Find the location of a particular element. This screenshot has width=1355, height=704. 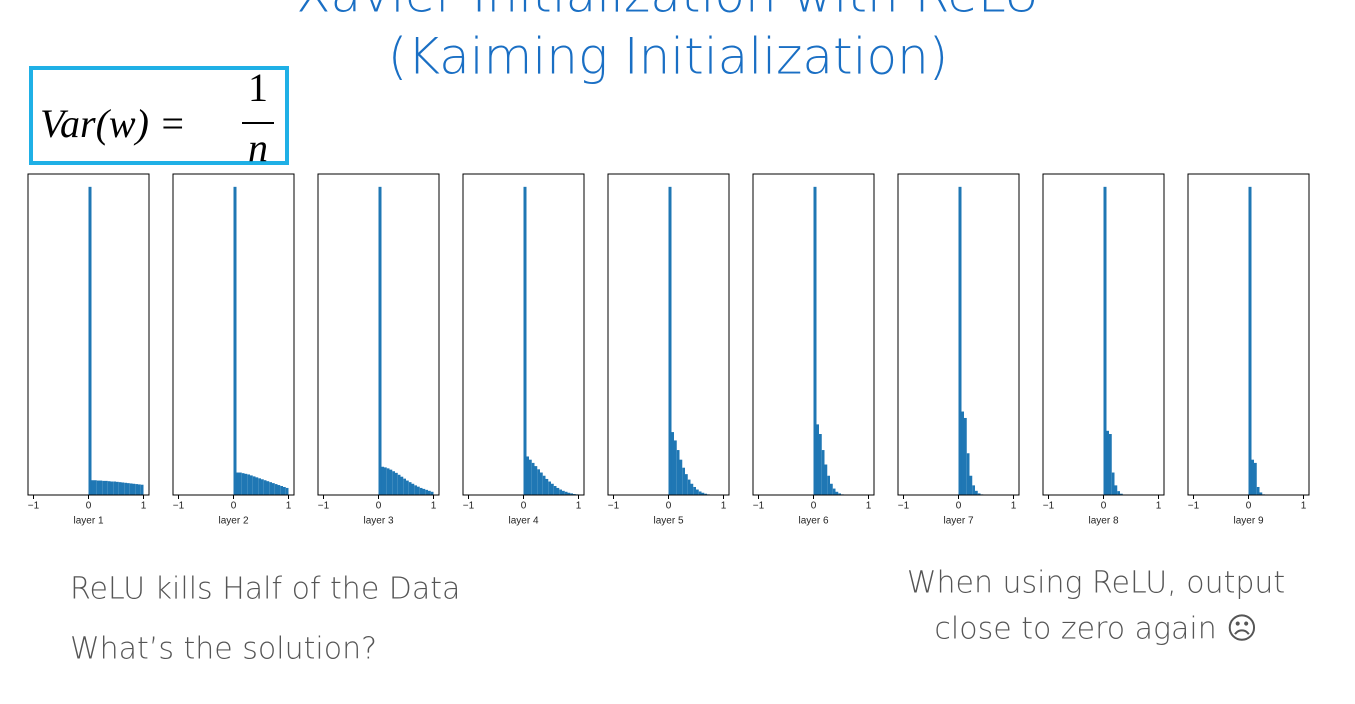

x-axis-label: layer 6 is located at coordinates (813, 521).